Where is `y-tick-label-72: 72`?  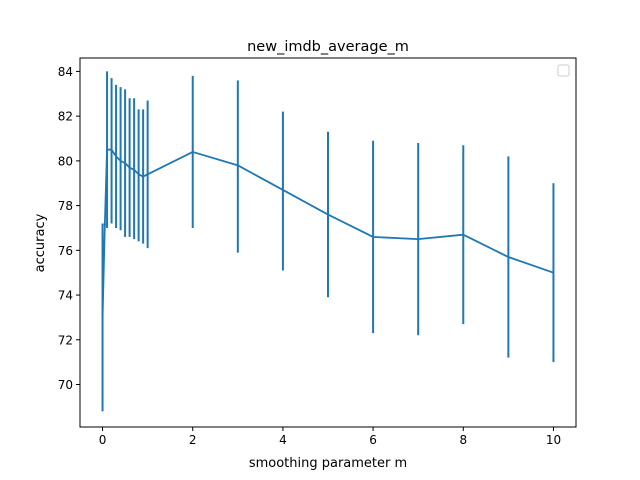 y-tick-label-72: 72 is located at coordinates (65, 340).